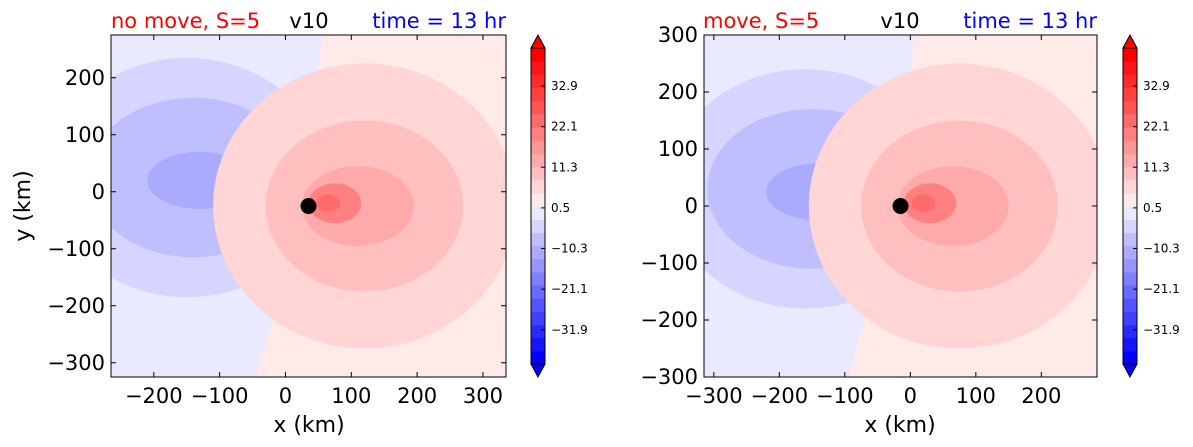 The image size is (1193, 447). Describe the element at coordinates (678, 35) in the screenshot. I see `y-tick-label: 300` at that location.